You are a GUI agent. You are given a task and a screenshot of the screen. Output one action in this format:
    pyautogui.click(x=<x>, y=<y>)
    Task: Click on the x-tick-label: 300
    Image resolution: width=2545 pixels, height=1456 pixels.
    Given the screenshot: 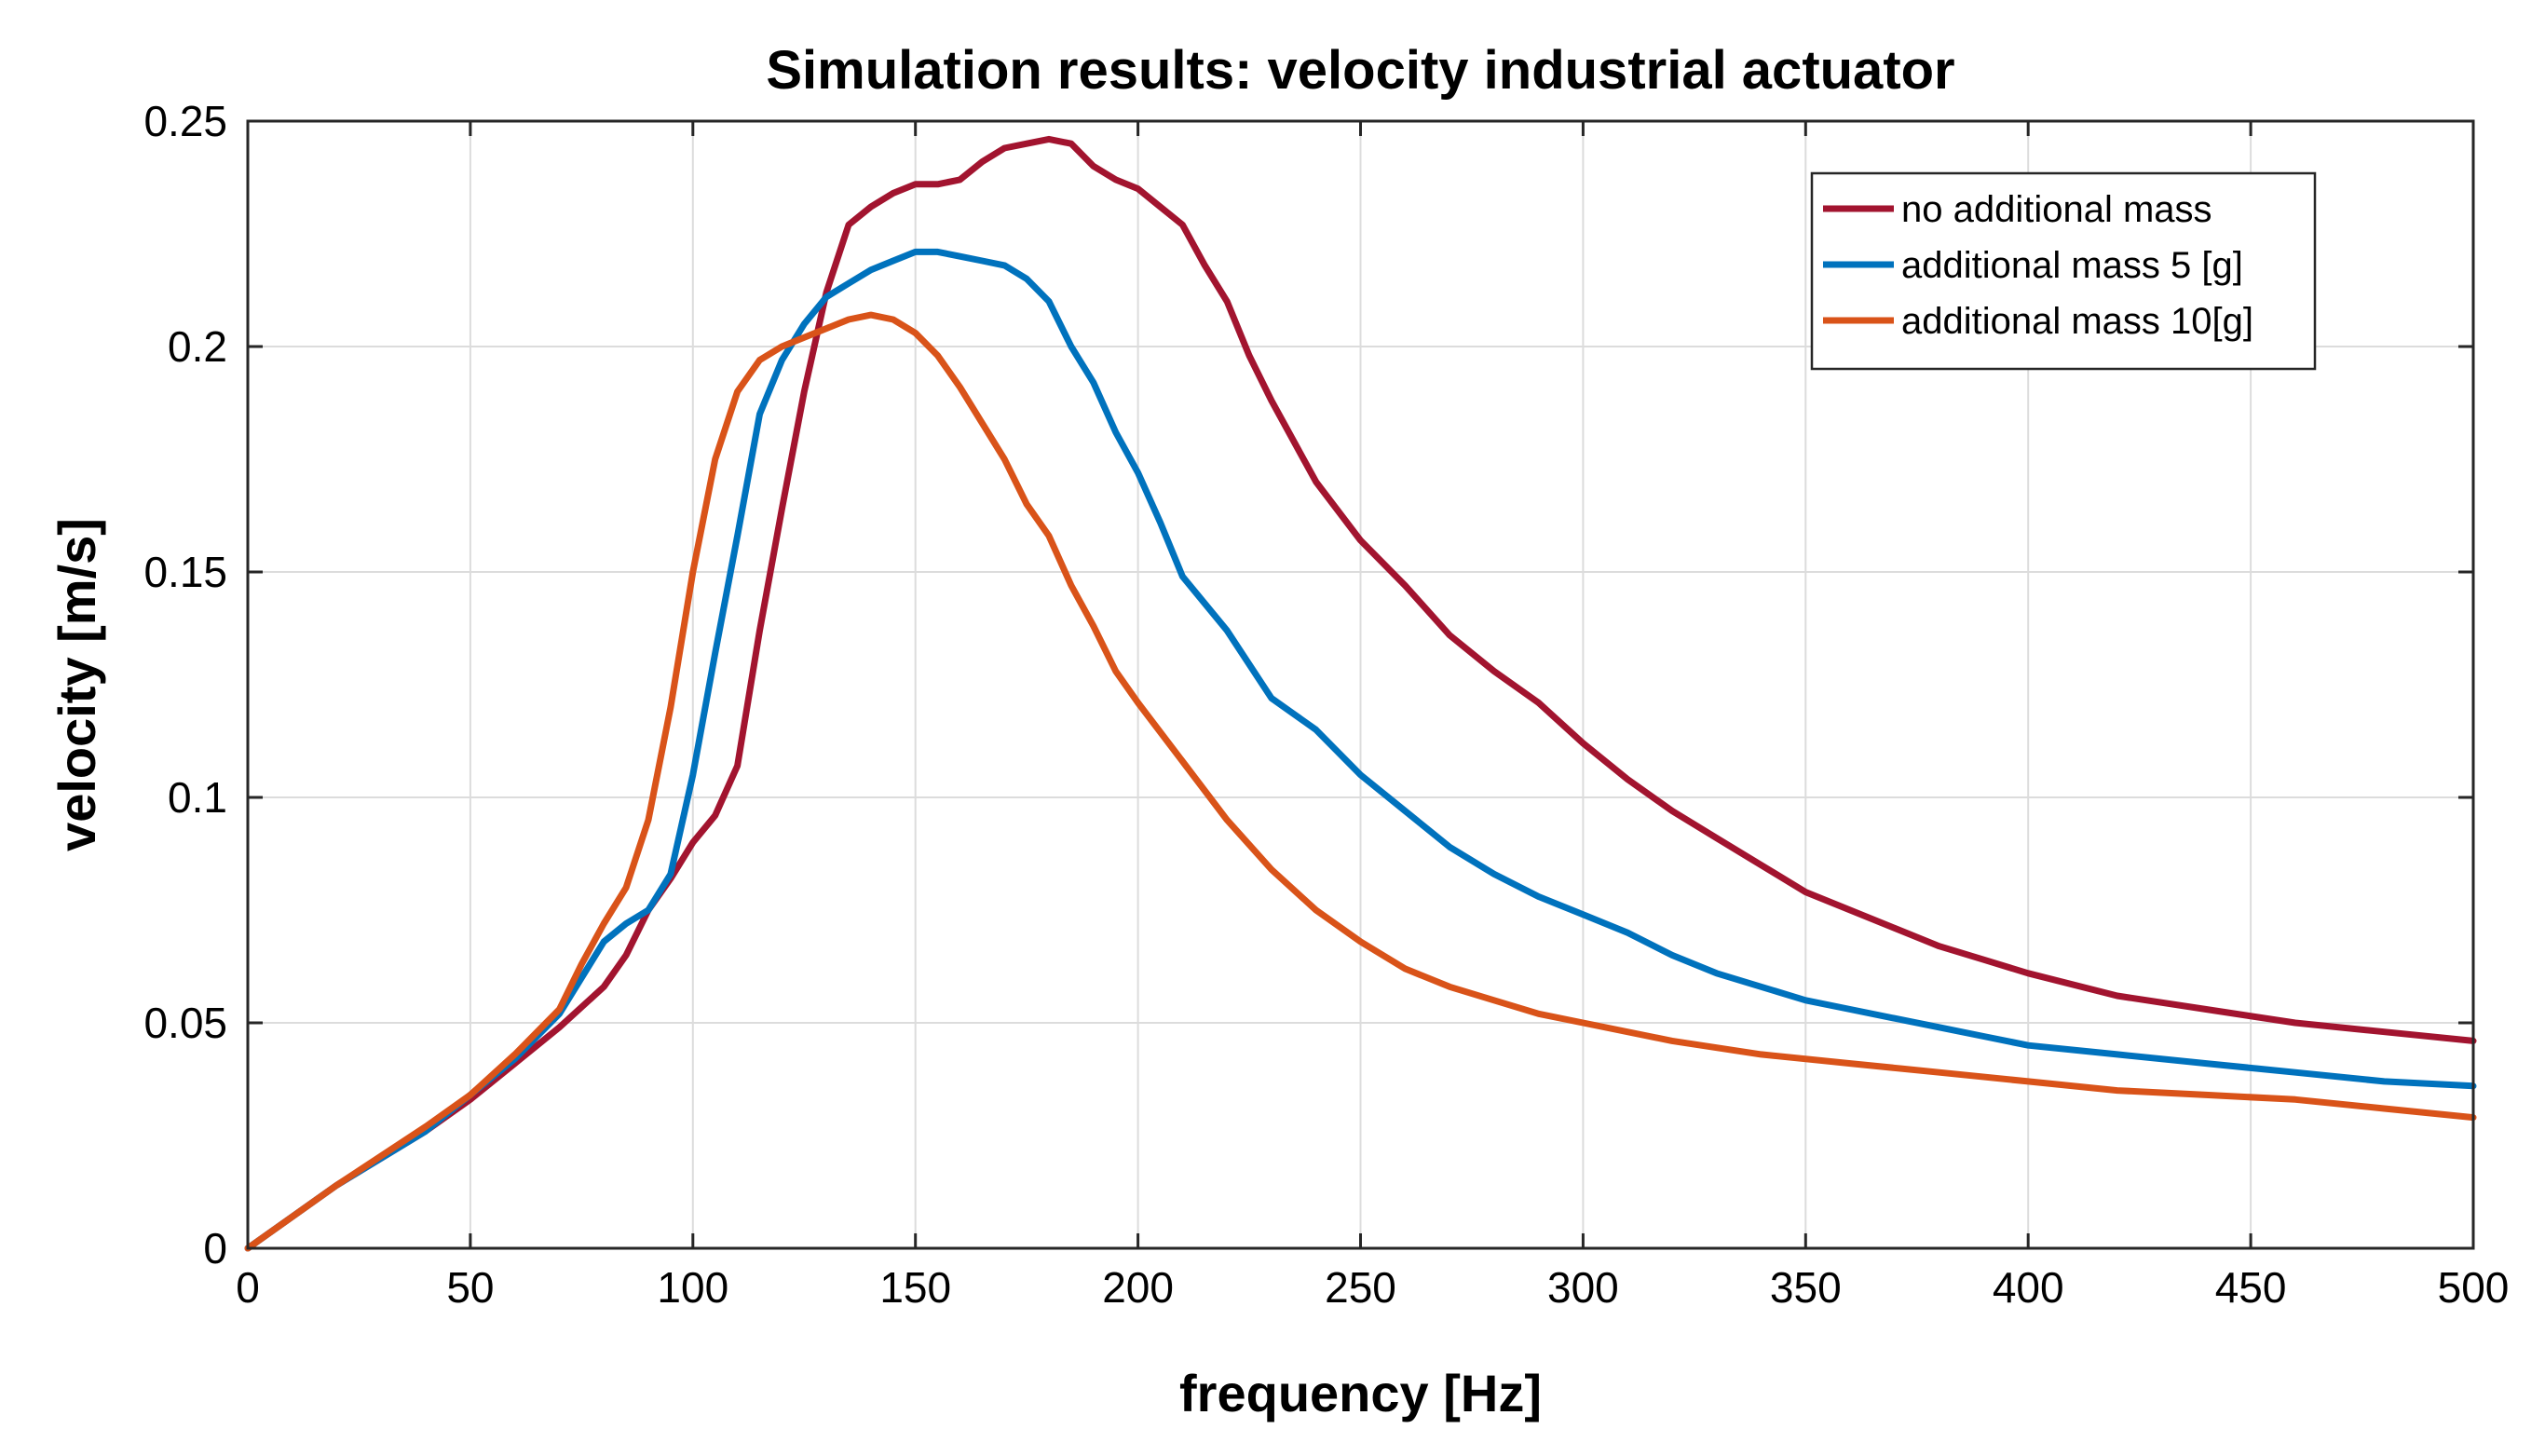 What is the action you would take?
    pyautogui.click(x=1583, y=1287)
    